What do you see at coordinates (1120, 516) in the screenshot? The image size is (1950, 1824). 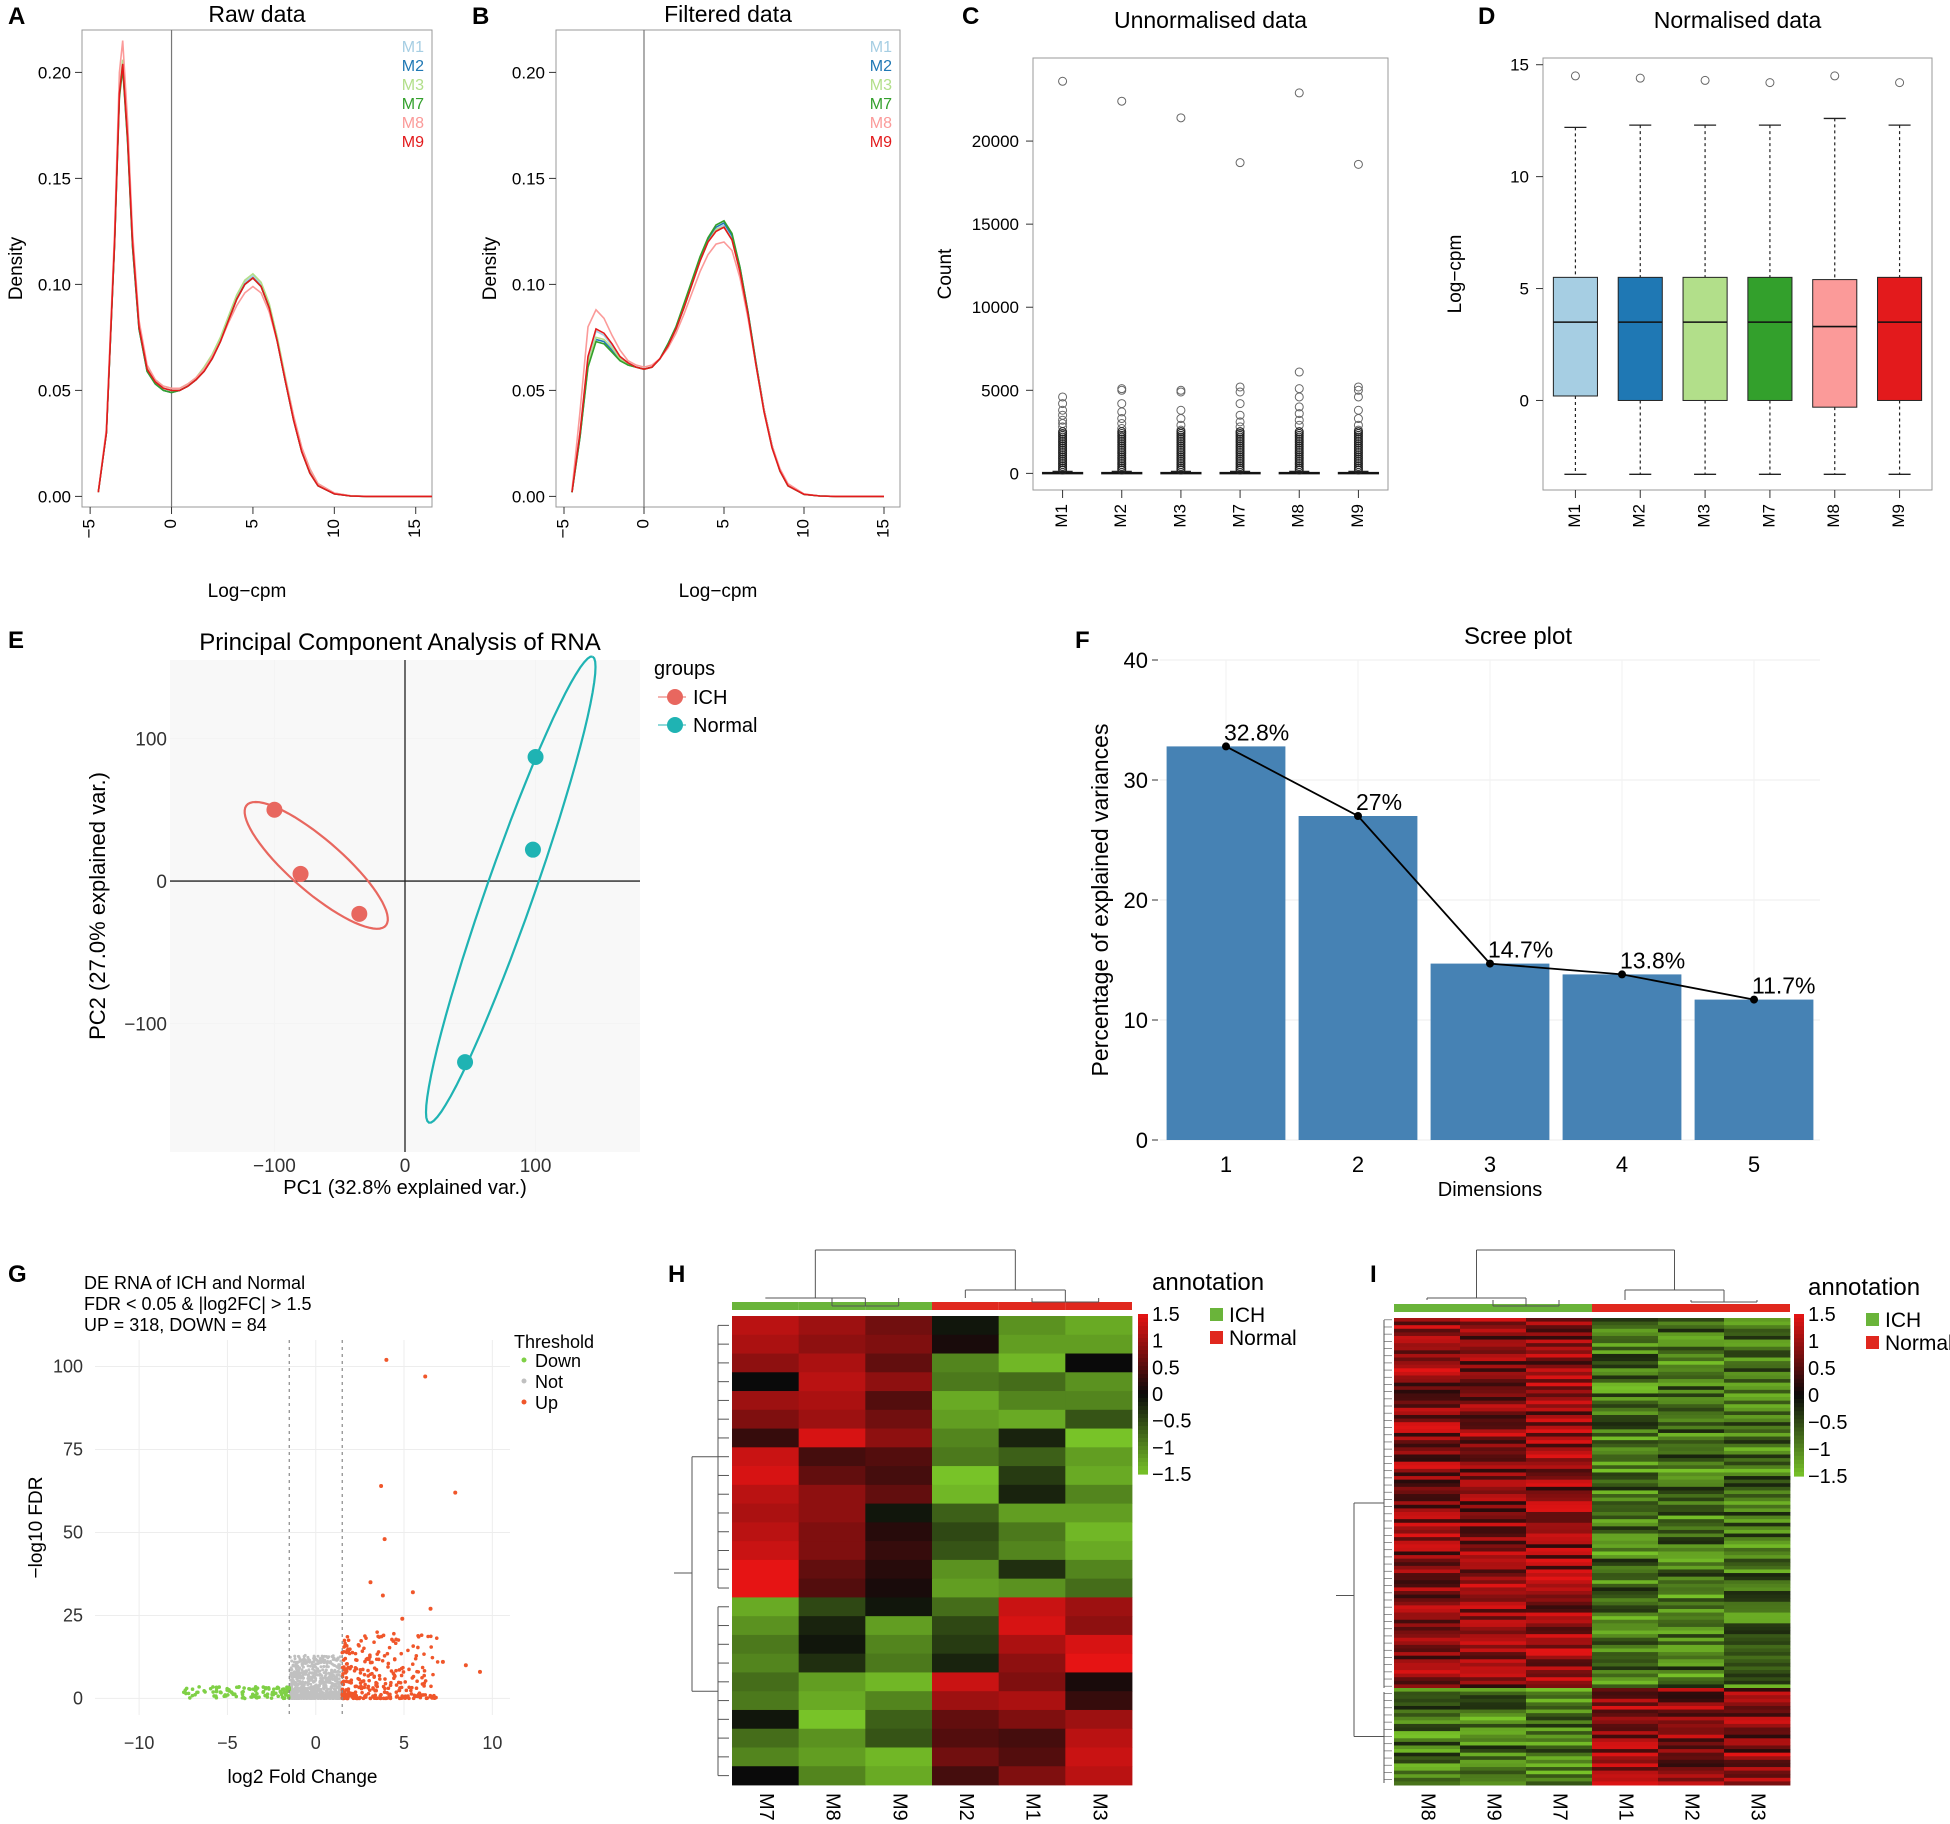 I see `x-tick-label-m2: M2` at bounding box center [1120, 516].